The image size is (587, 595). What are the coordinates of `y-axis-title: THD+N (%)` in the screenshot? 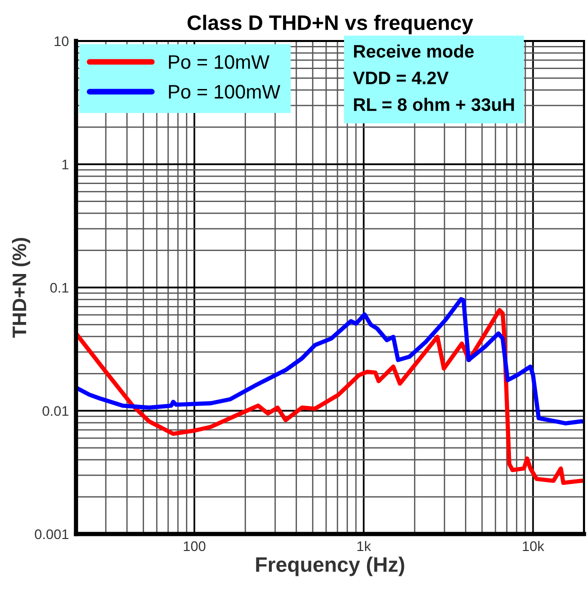 It's located at (21, 288).